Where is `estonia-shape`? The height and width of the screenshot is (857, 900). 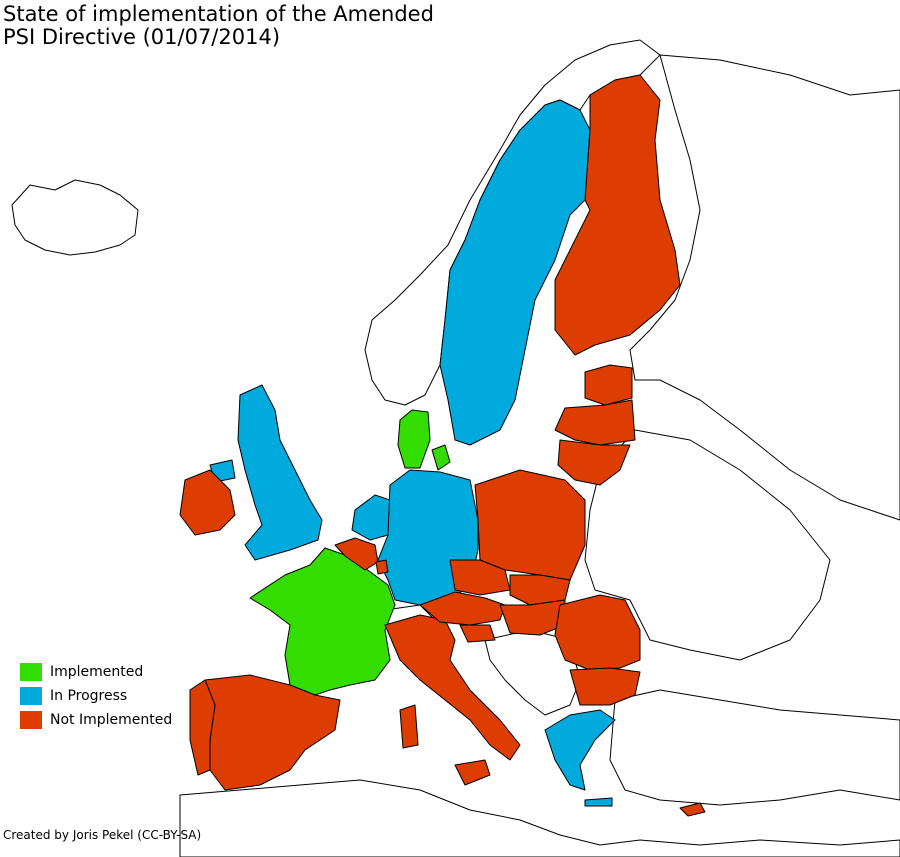
estonia-shape is located at coordinates (608, 385).